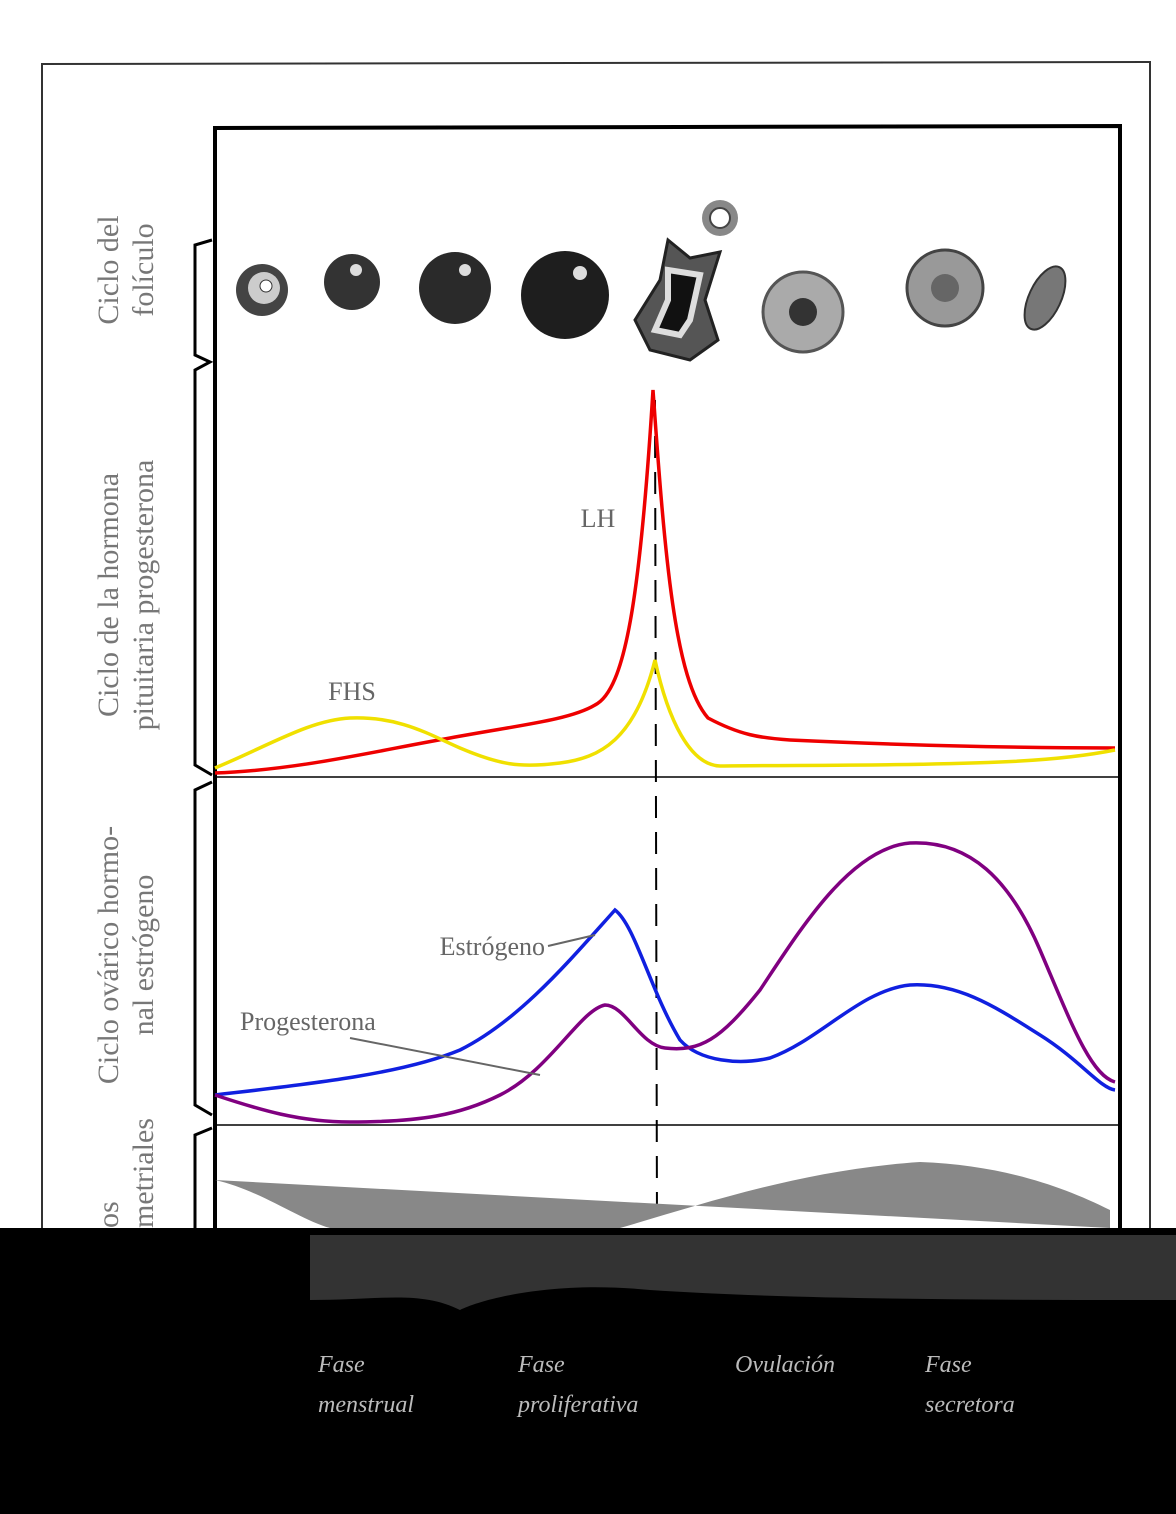 This screenshot has height=1514, width=1176. What do you see at coordinates (656, 814) in the screenshot?
I see `ovulation-line` at bounding box center [656, 814].